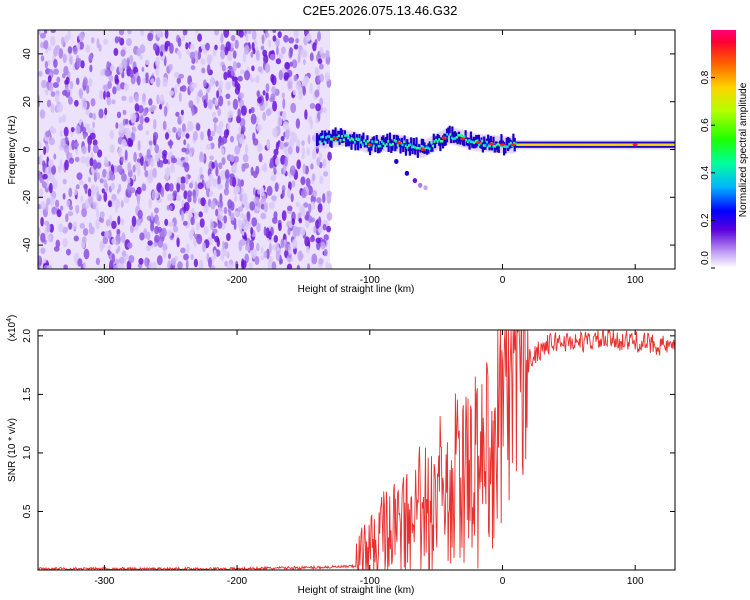 Image resolution: width=750 pixels, height=600 pixels. Describe the element at coordinates (494, 158) in the screenshot. I see `signal-trace` at that location.